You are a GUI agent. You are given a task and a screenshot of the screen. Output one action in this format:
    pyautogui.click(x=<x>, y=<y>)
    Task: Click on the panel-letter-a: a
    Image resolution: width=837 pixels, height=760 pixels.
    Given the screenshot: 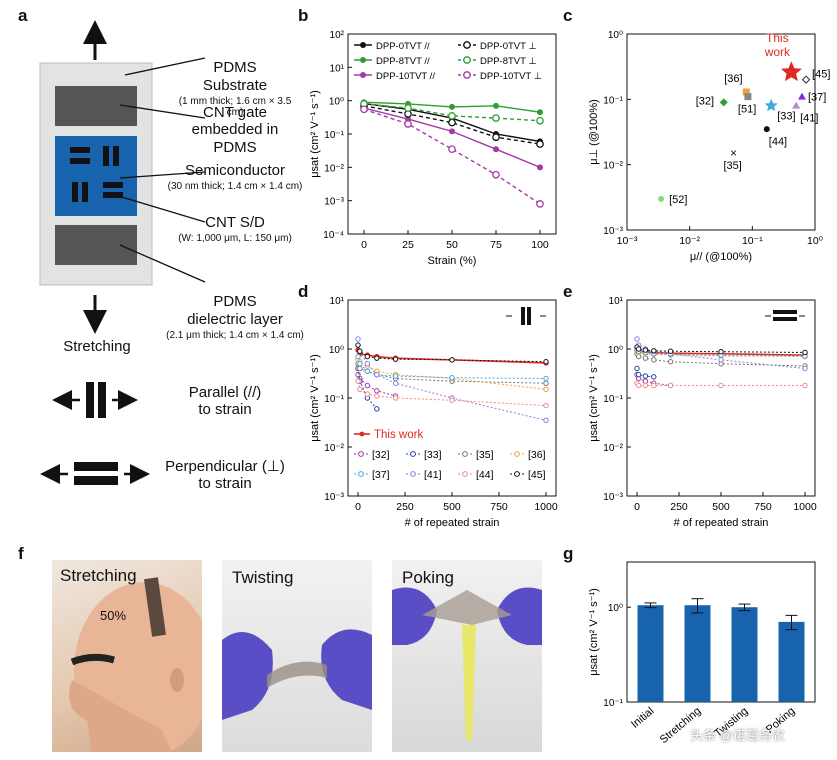 What is the action you would take?
    pyautogui.click(x=23, y=15)
    